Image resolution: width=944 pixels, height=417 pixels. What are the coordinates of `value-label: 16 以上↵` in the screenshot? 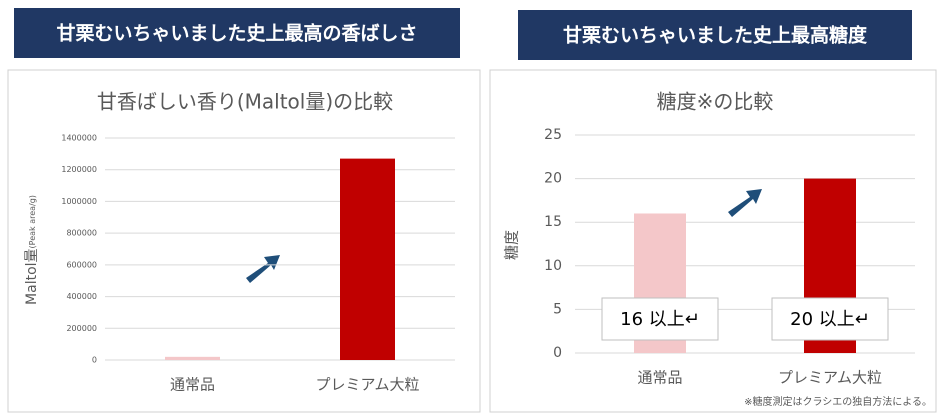 It's located at (660, 319).